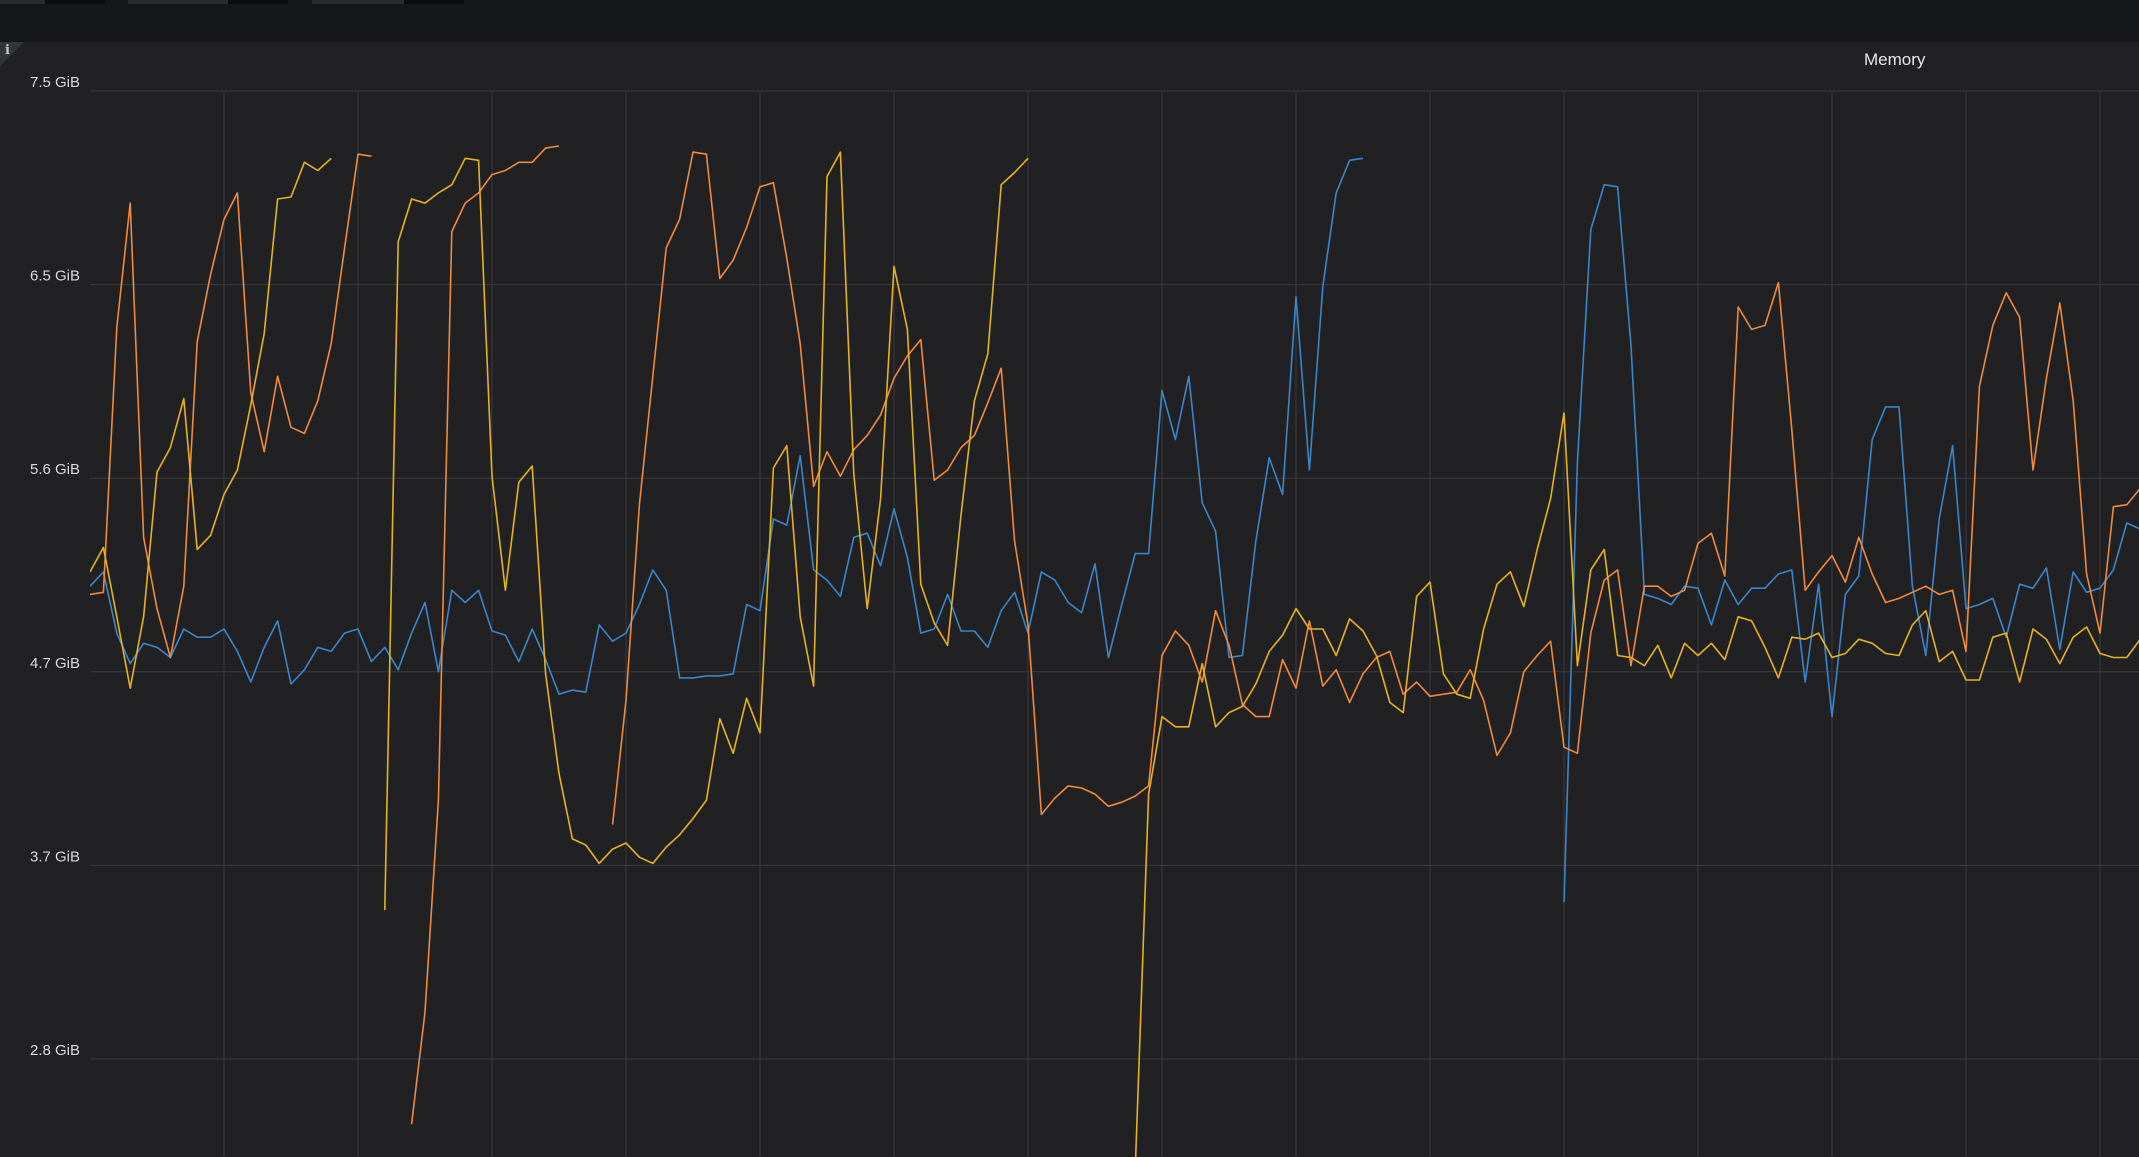 The height and width of the screenshot is (1157, 2139). Describe the element at coordinates (55, 82) in the screenshot. I see `y-tick-label: 7.5 GiB` at that location.